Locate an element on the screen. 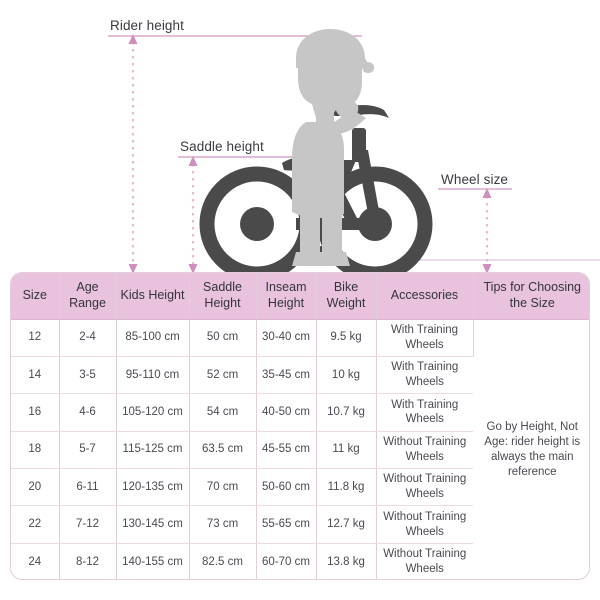 This screenshot has width=600, height=600. cell-bike-weight: 10 kg is located at coordinates (346, 375).